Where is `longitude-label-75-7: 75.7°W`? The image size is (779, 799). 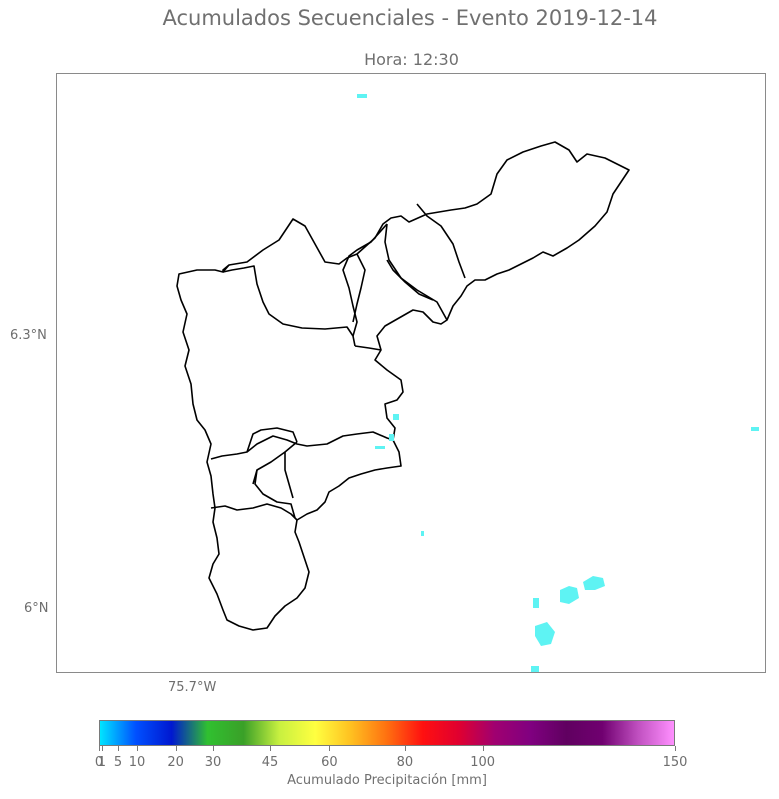 longitude-label-75-7: 75.7°W is located at coordinates (192, 687).